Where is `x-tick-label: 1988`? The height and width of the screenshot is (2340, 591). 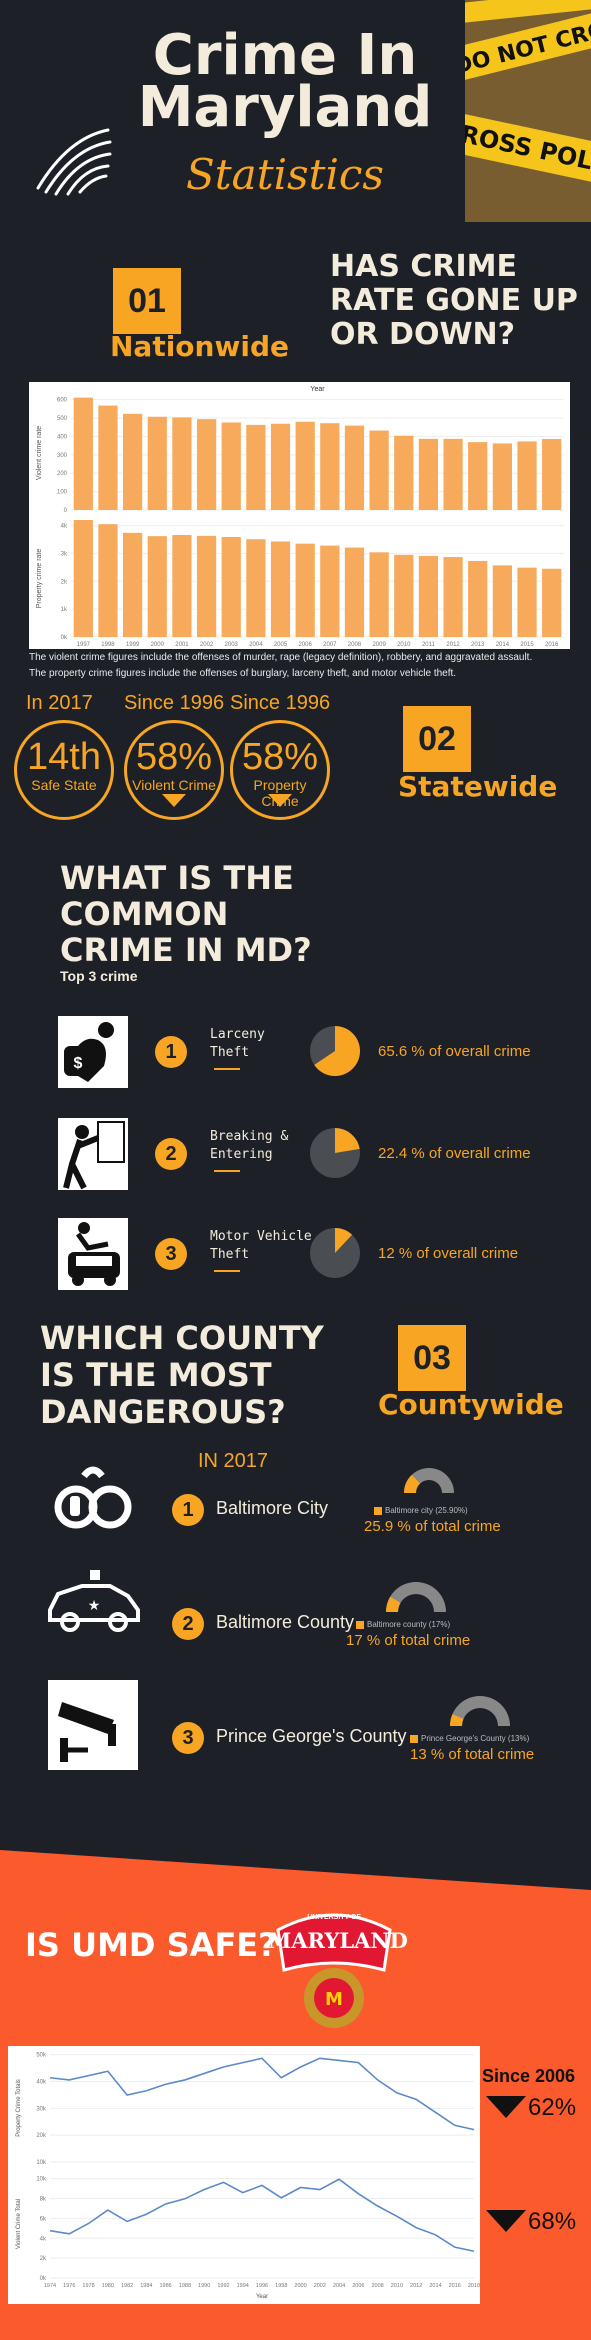
x-tick-label: 1988 is located at coordinates (185, 2286).